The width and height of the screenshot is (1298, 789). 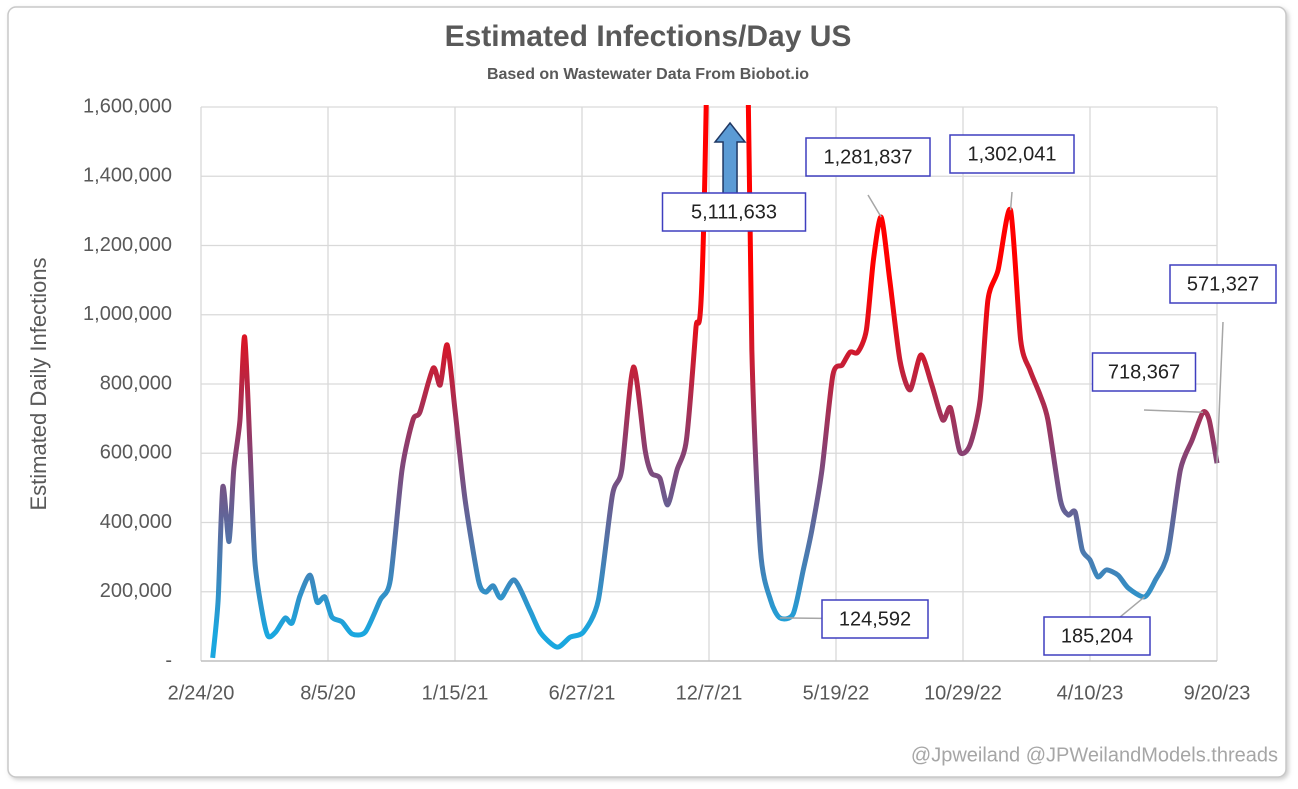 What do you see at coordinates (127, 245) in the screenshot?
I see `y-tick-label: 1,200,000` at bounding box center [127, 245].